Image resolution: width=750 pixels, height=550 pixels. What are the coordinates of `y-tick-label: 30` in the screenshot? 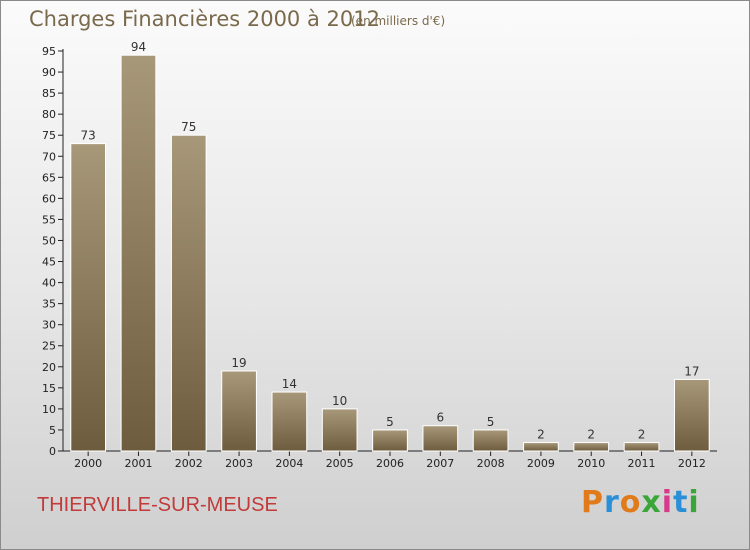 It's located at (49, 325).